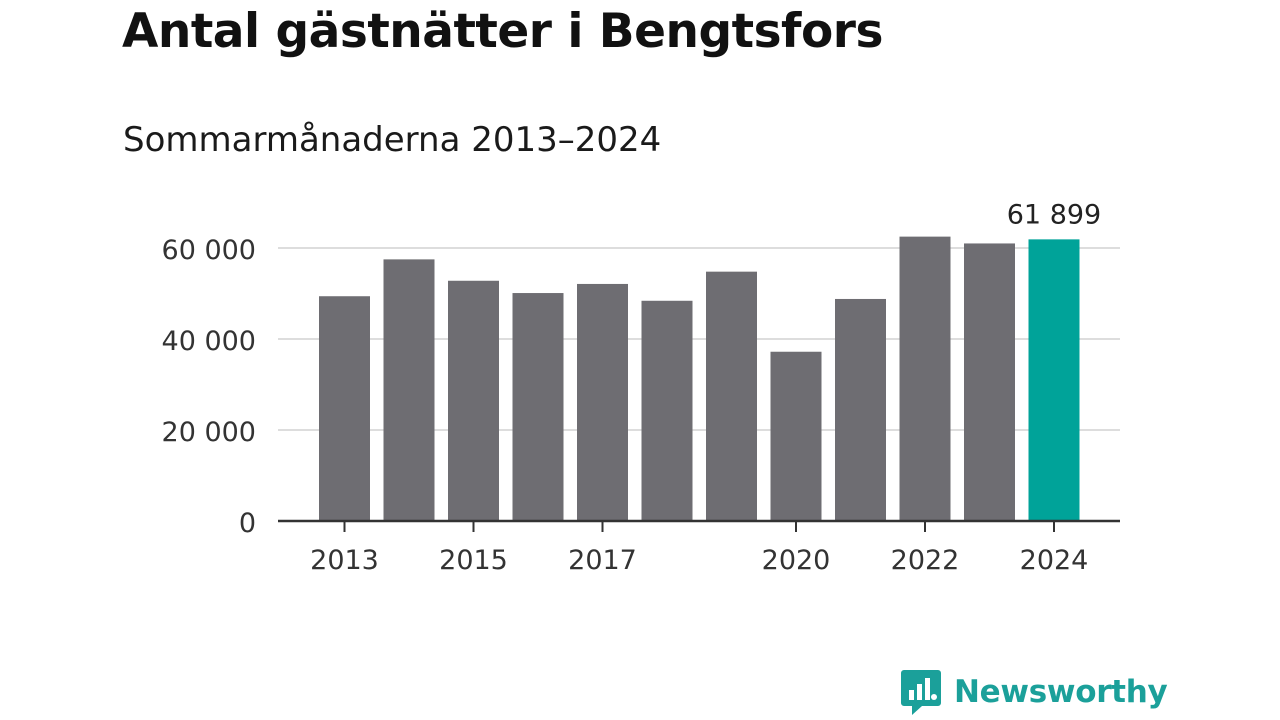 The height and width of the screenshot is (720, 1280). I want to click on bar-2024, so click(1054, 380).